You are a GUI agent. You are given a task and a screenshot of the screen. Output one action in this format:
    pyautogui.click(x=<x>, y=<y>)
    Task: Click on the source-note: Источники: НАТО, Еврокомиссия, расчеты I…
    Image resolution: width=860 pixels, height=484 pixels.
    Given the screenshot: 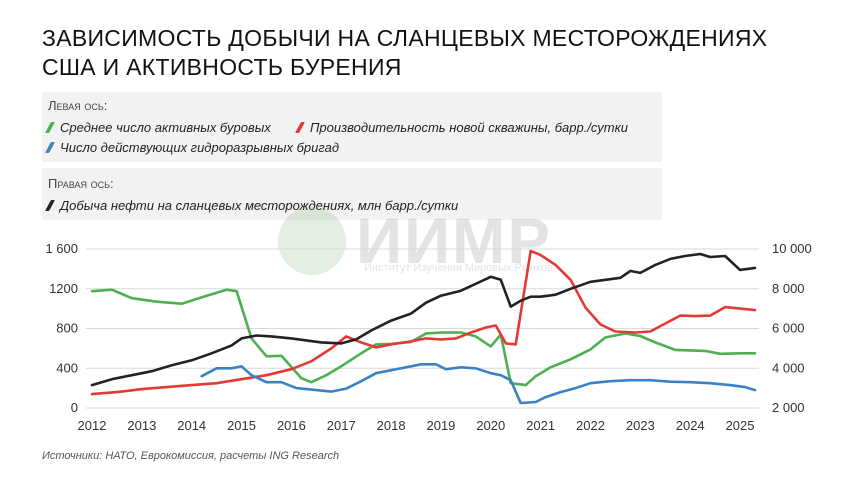 What is the action you would take?
    pyautogui.click(x=191, y=456)
    